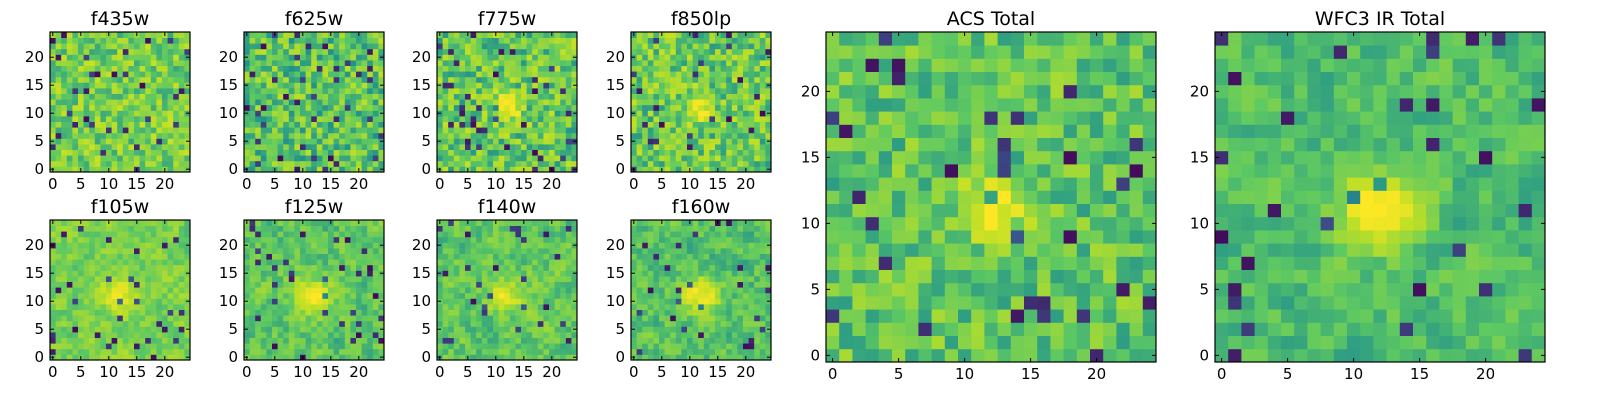 This screenshot has width=1600, height=400. Describe the element at coordinates (330, 372) in the screenshot. I see `x-tick-label: 15` at that location.